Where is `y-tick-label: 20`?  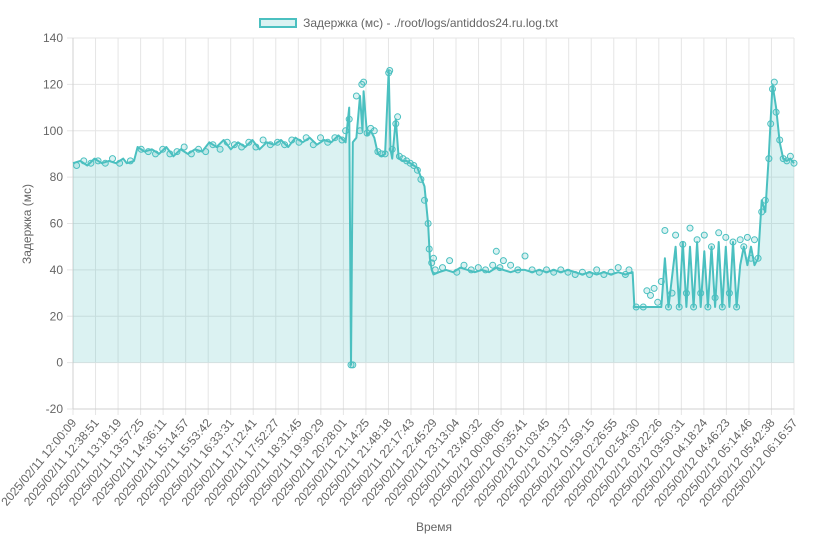
y-tick-label: 20 is located at coordinates (57, 316).